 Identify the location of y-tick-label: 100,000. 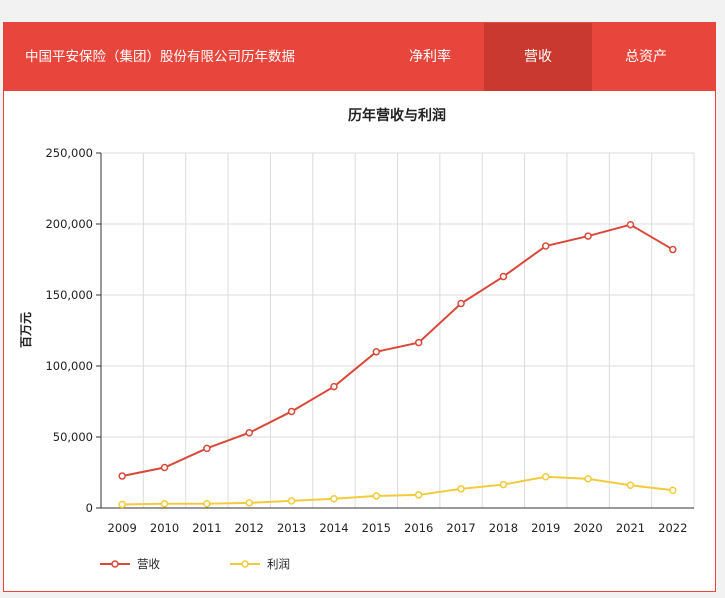
(69, 366).